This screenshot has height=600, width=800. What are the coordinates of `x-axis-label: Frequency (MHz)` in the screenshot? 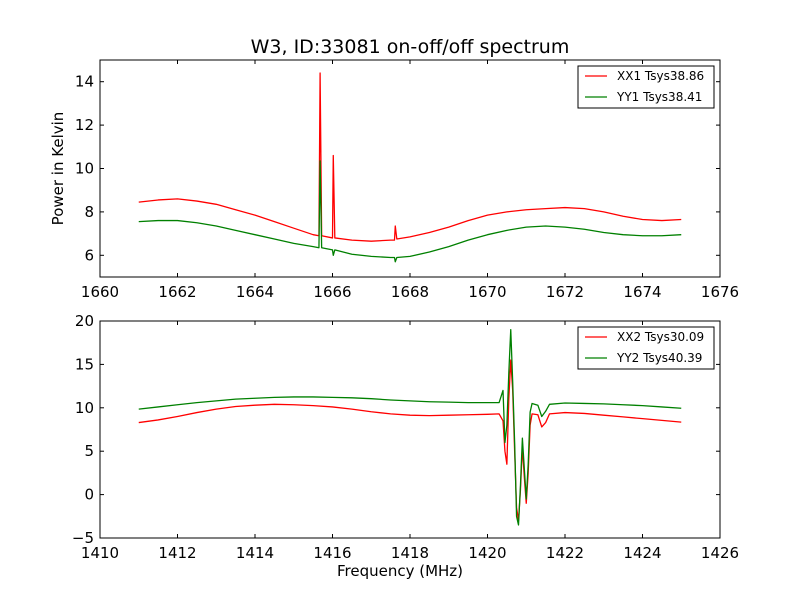 It's located at (400, 571).